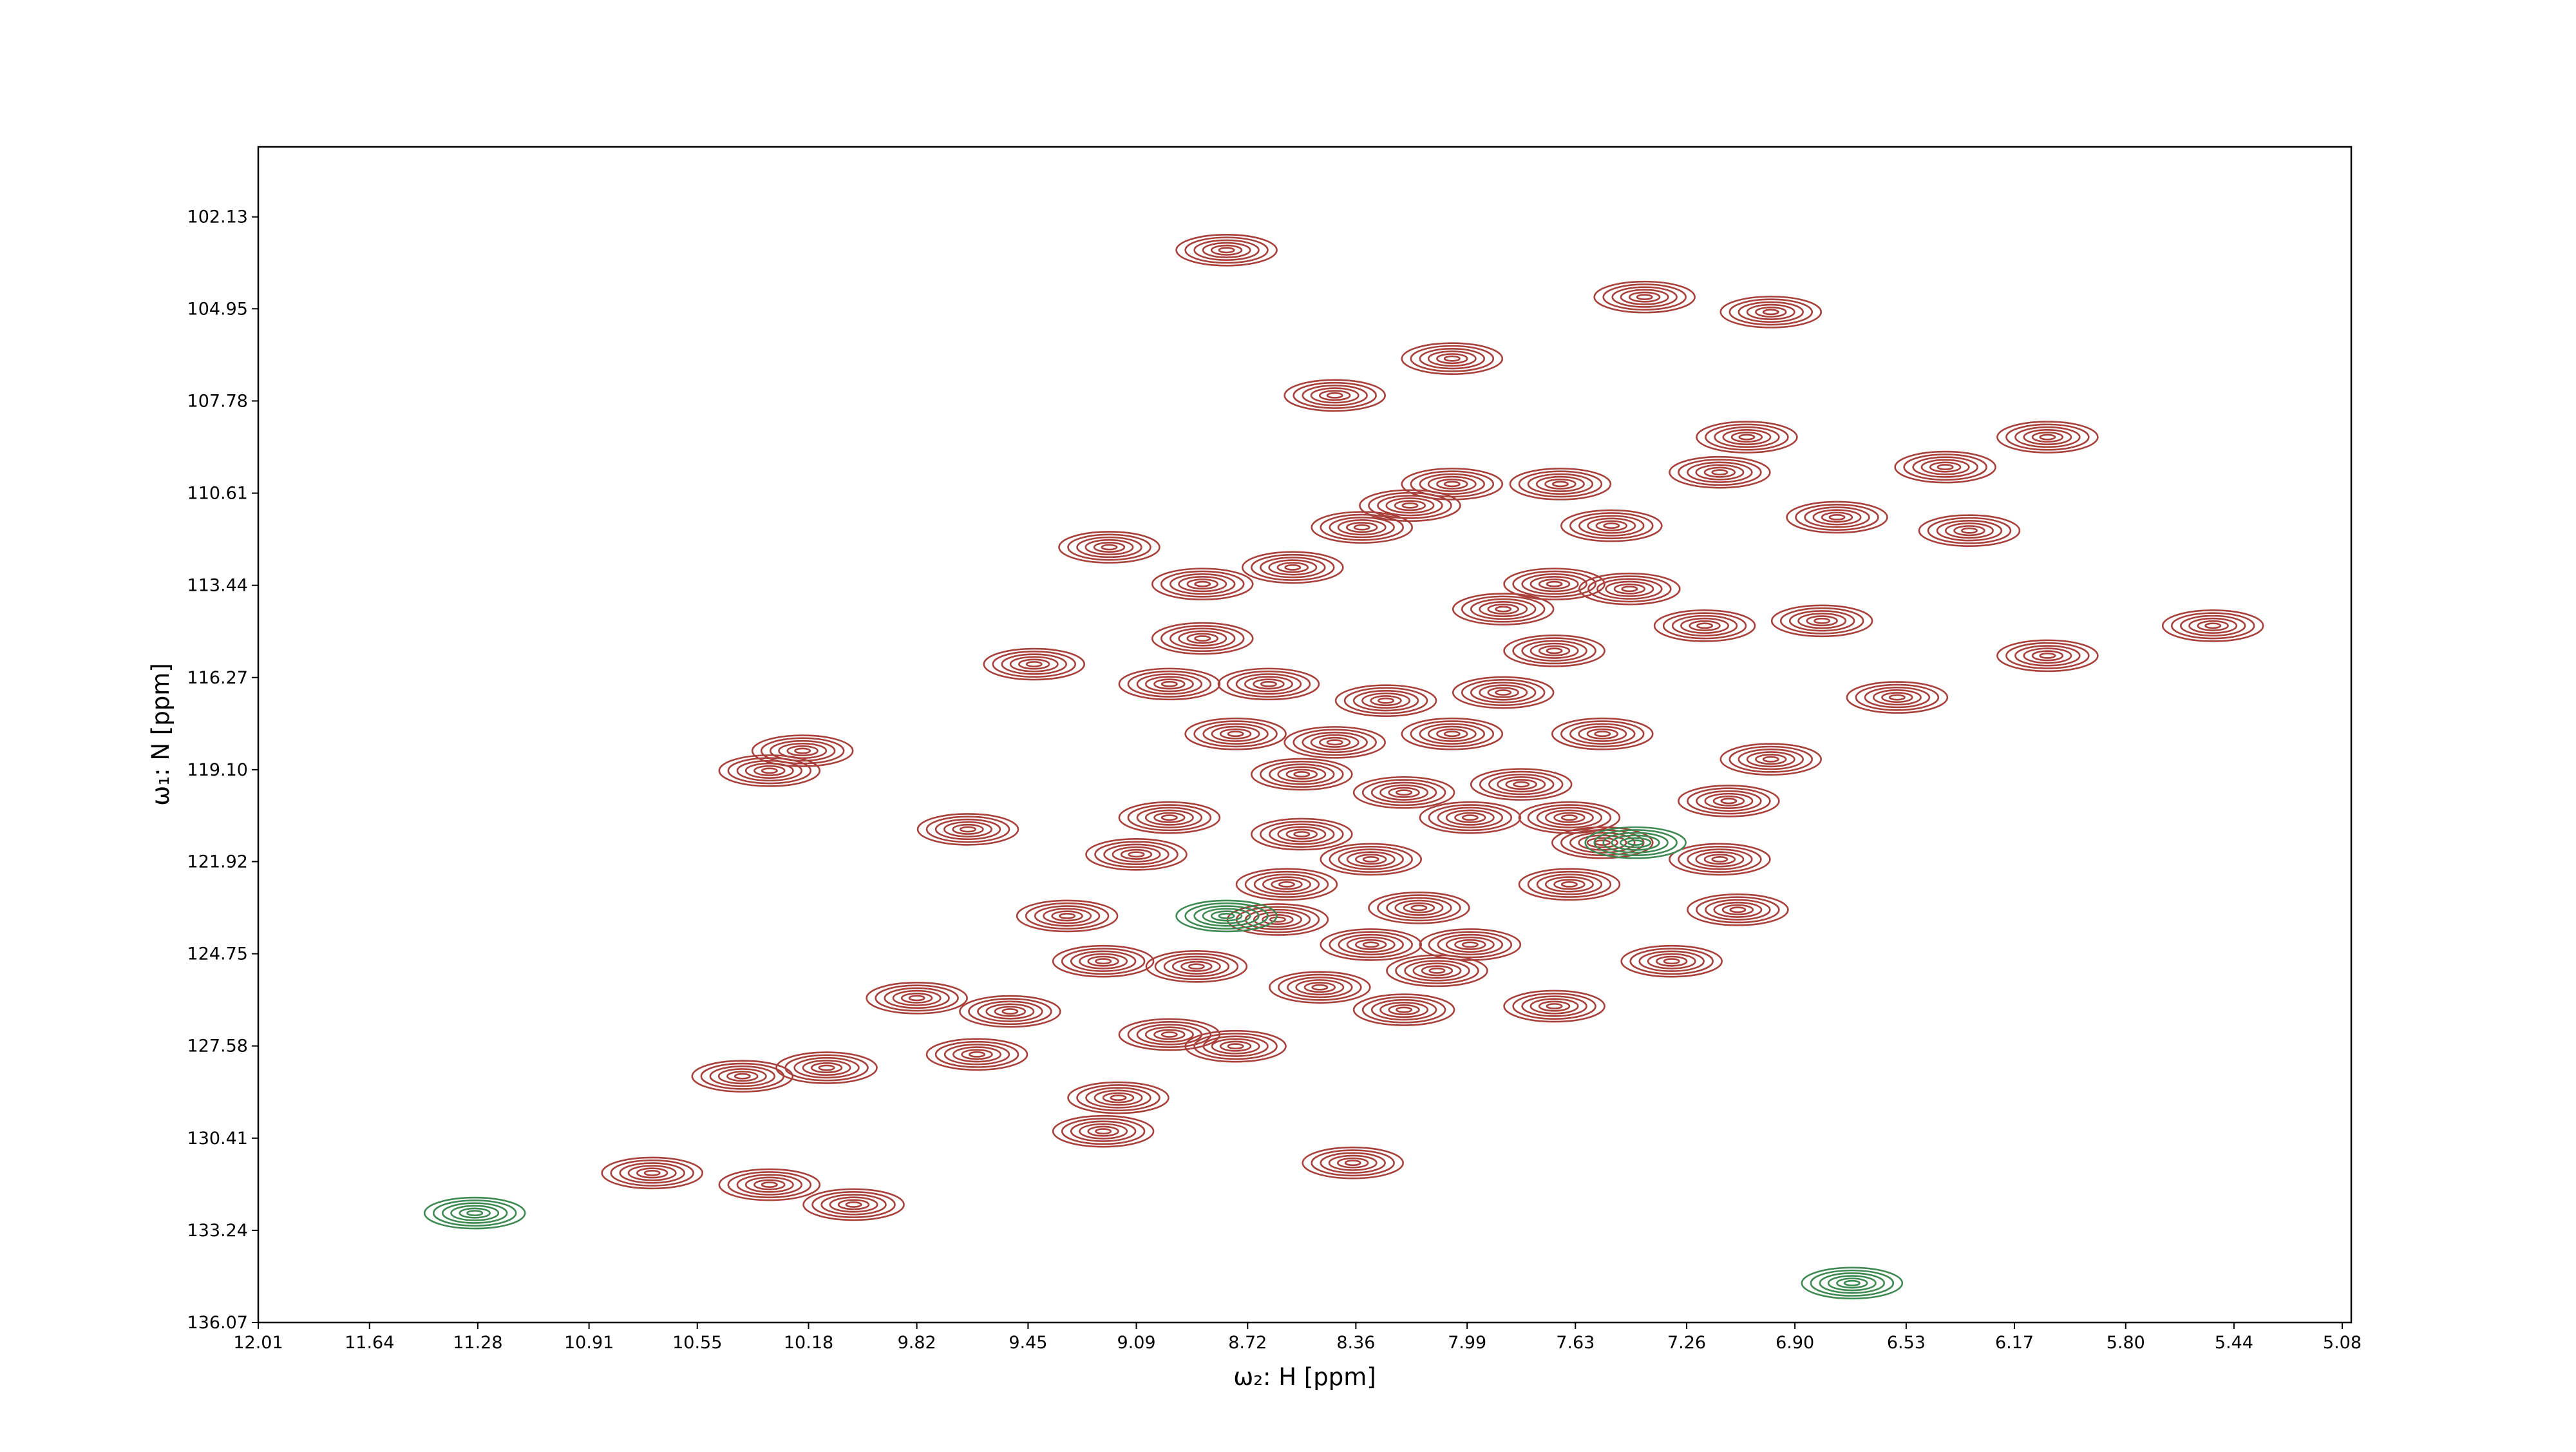 This screenshot has height=1452, width=2576. I want to click on x-tick-label: 10.91, so click(589, 1343).